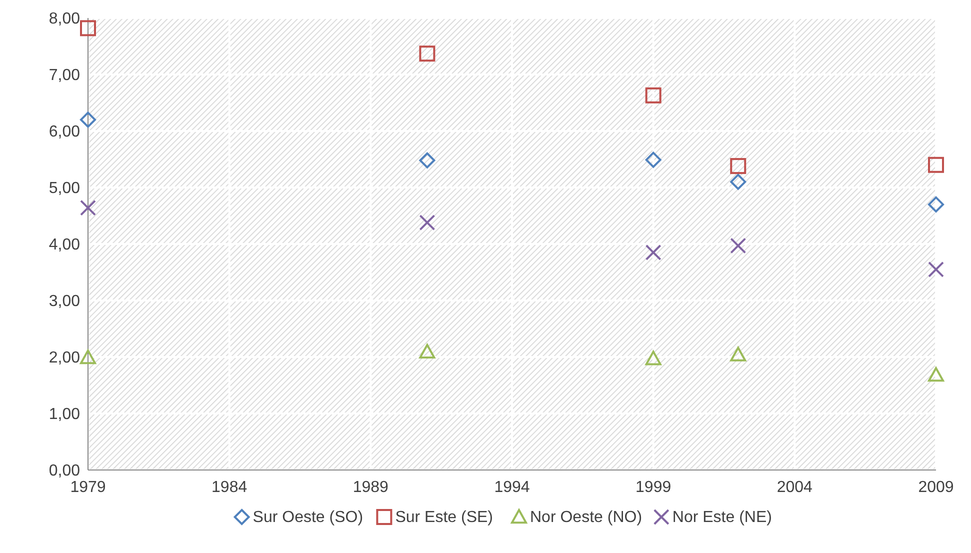 The width and height of the screenshot is (971, 553). I want to click on y-tick-label: 6,00, so click(64, 132).